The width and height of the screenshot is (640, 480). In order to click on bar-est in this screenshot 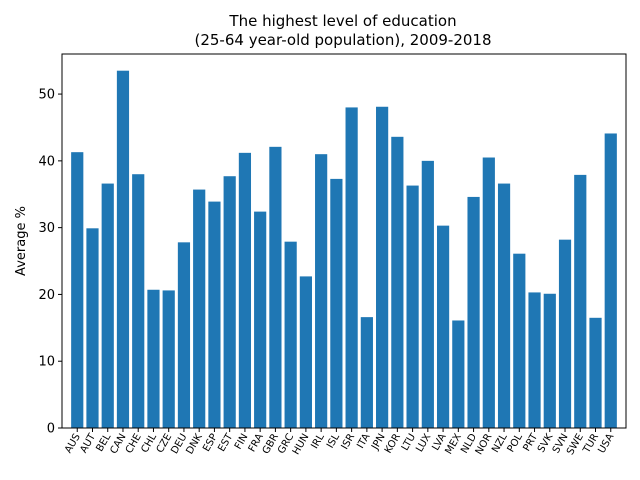, I will do `click(229, 302)`.